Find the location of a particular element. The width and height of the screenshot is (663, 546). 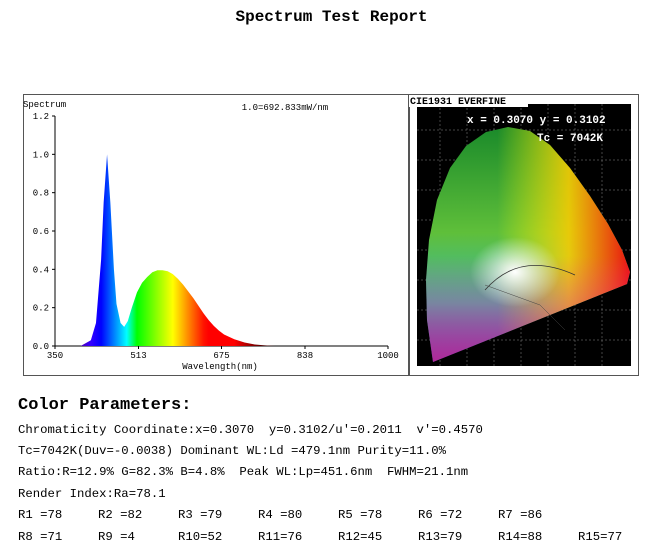

render-index: R3 =79 is located at coordinates (200, 515).